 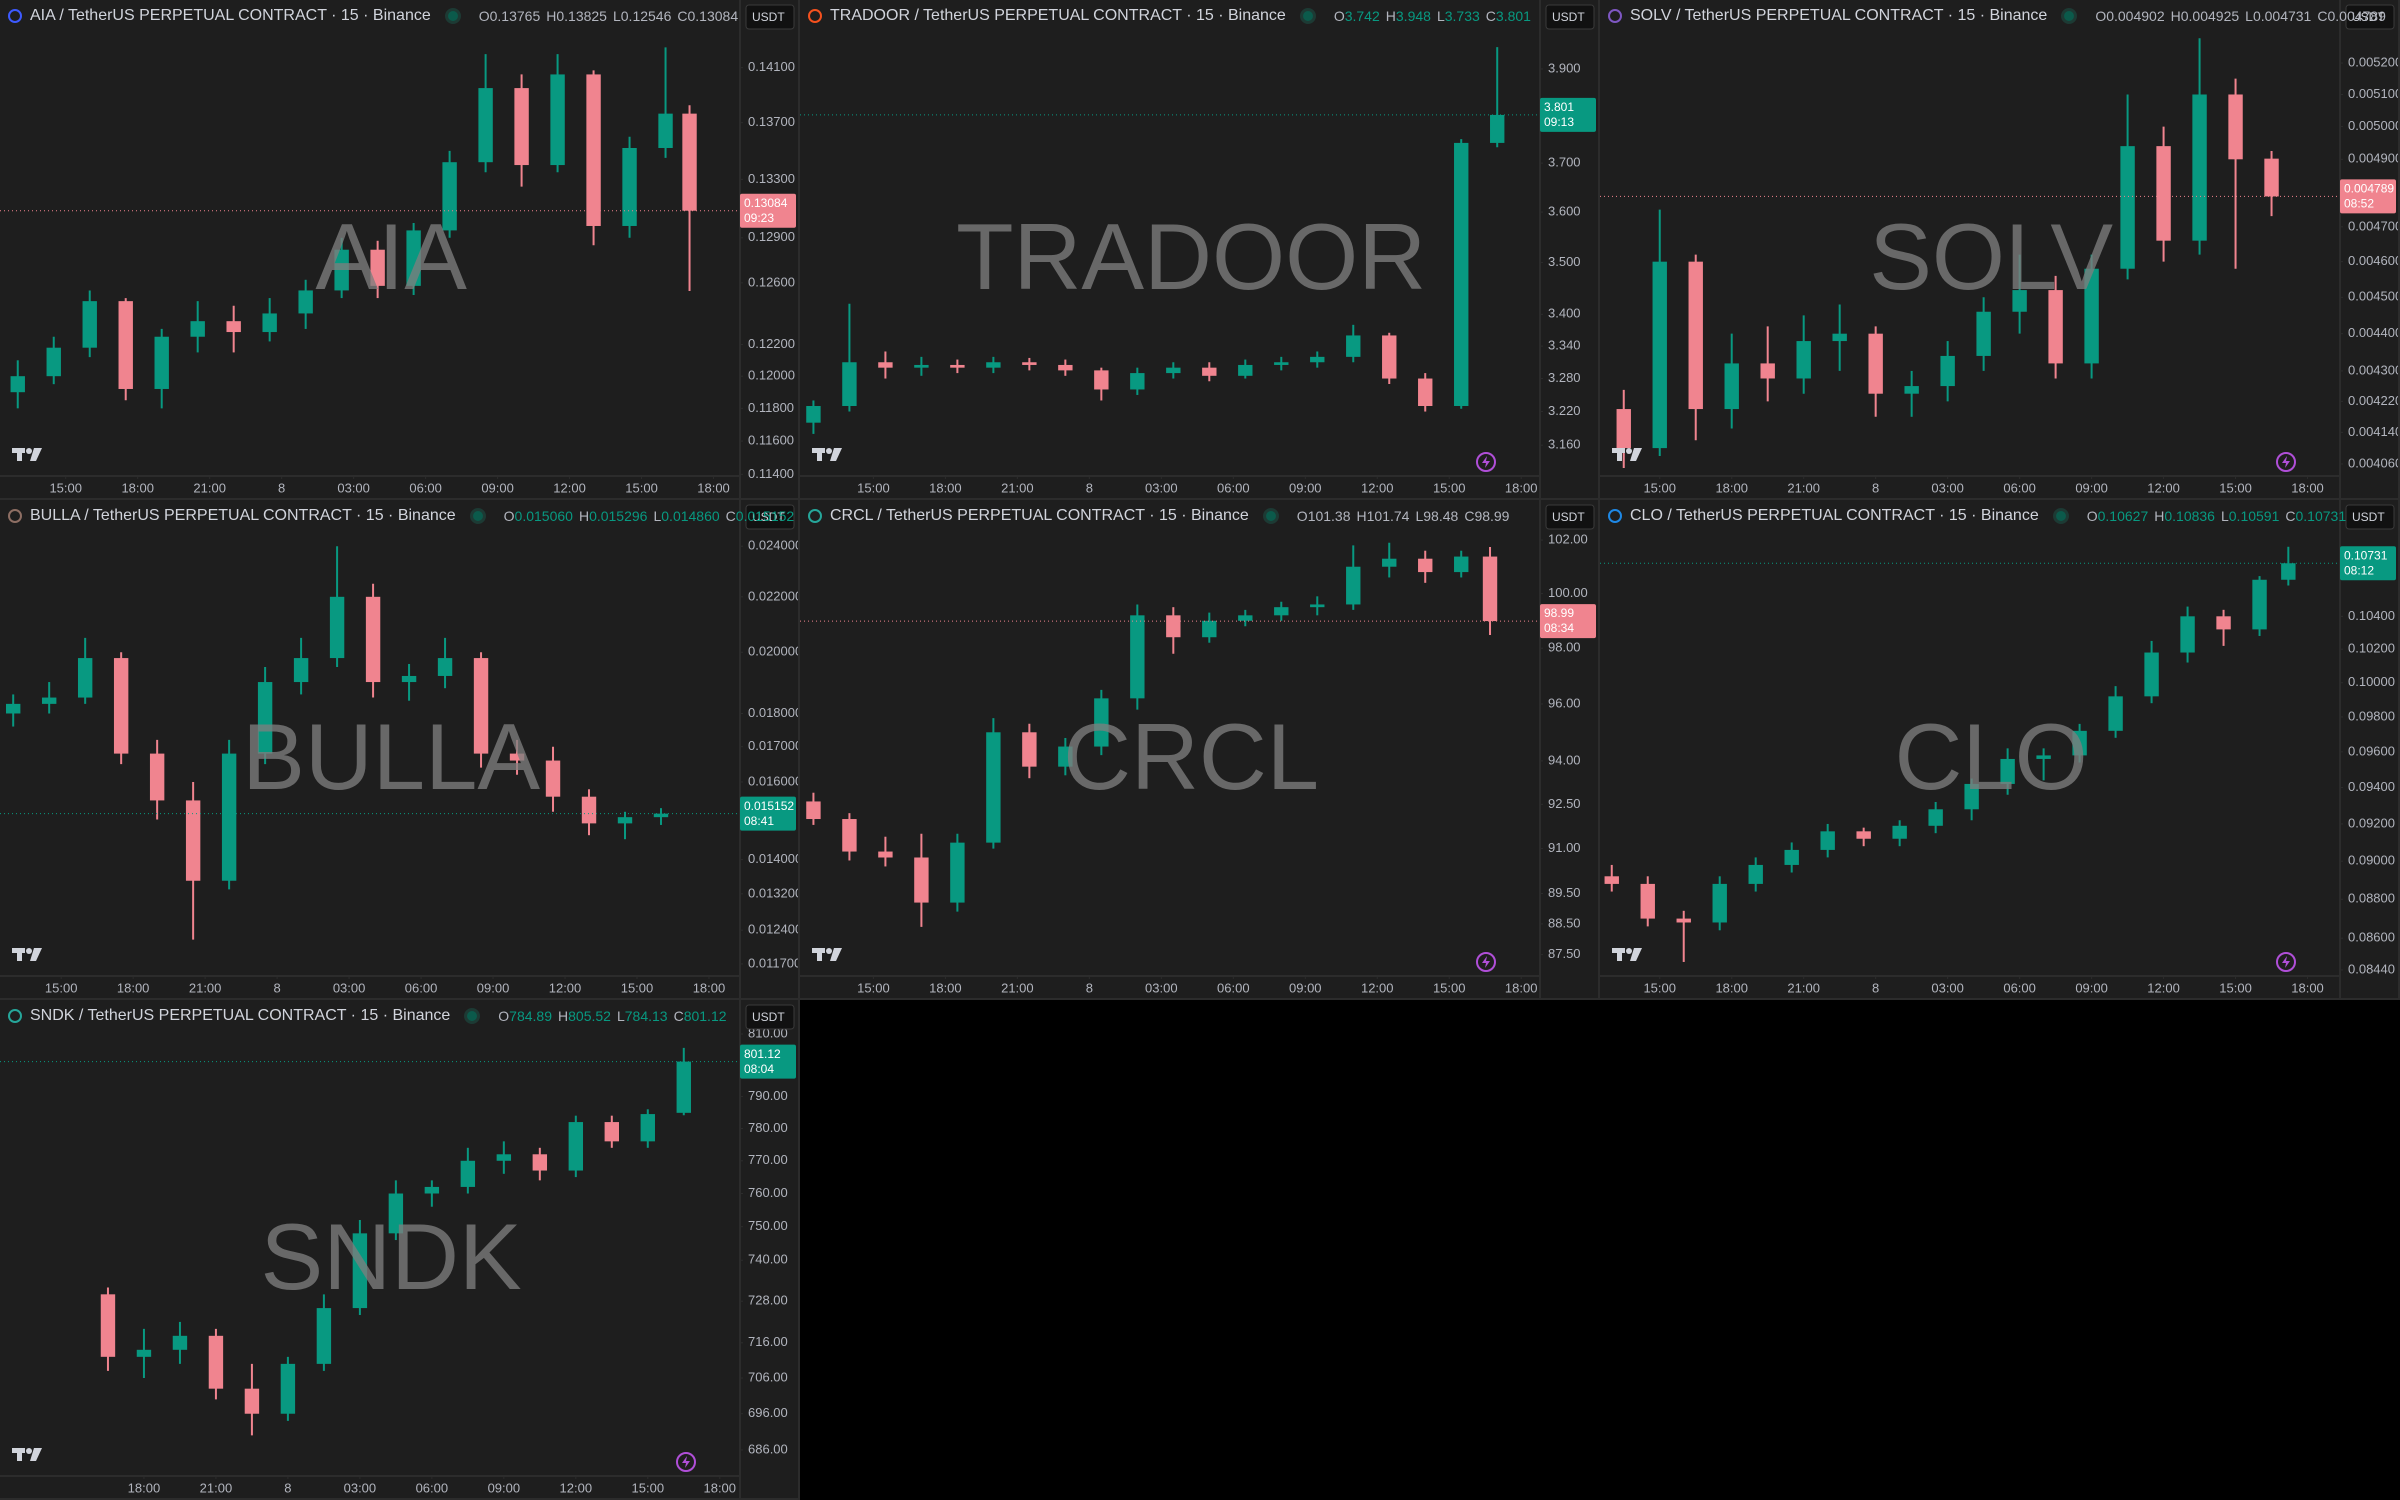 What do you see at coordinates (1564, 702) in the screenshot?
I see `y-tick-label: 96.00` at bounding box center [1564, 702].